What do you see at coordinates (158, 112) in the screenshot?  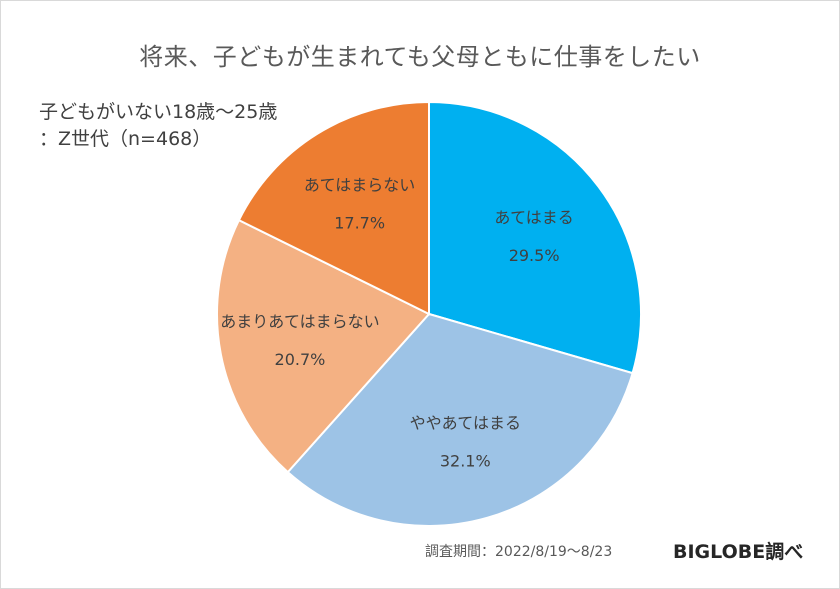 I see `subtitle-line-1: 子どもがいない18歳～25歳` at bounding box center [158, 112].